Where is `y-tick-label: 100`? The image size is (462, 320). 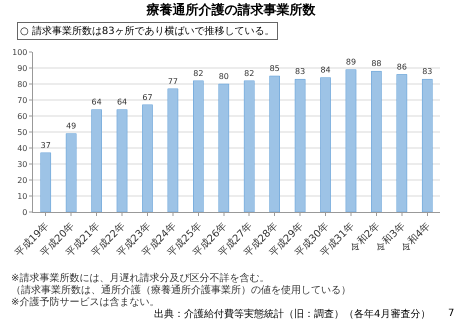 y-tick-label: 100 is located at coordinates (20, 52).